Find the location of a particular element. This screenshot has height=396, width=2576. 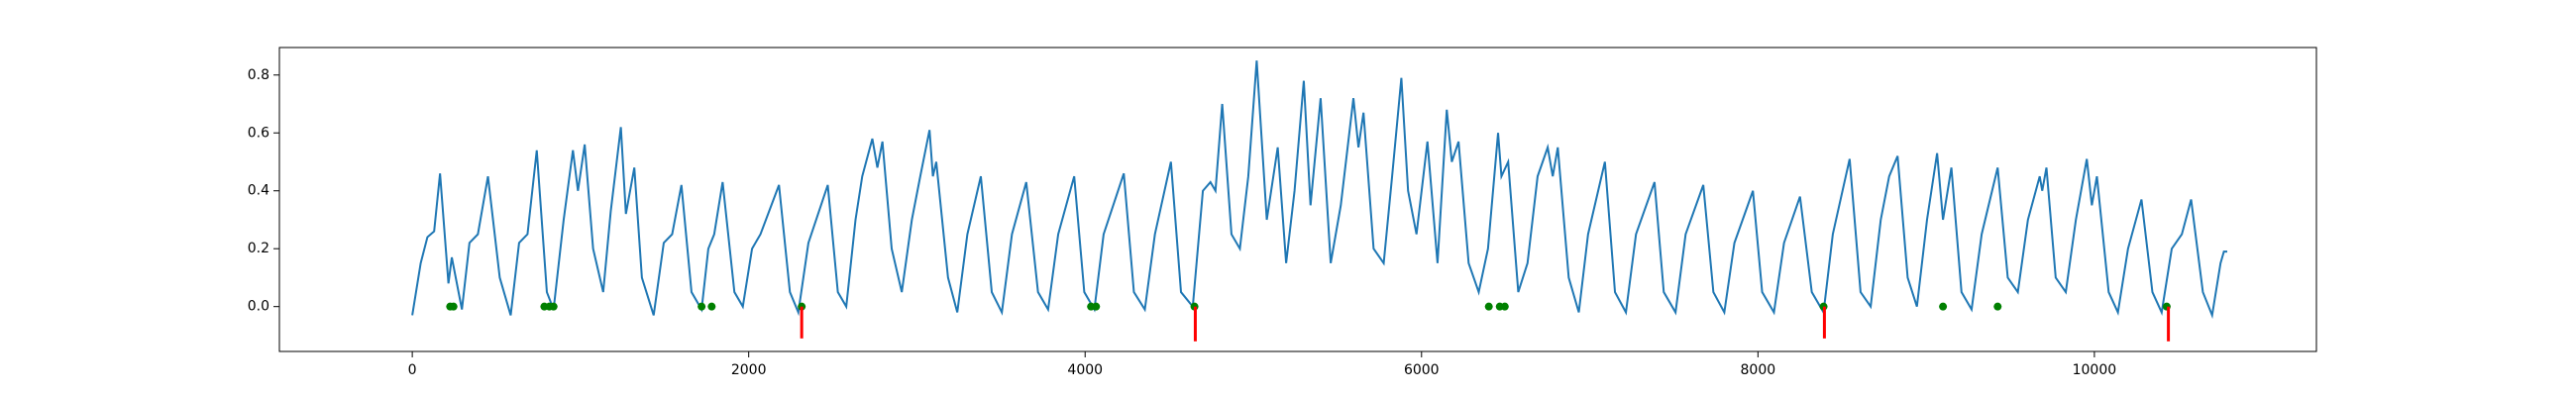

y-tick-label: 0.4 is located at coordinates (258, 191).